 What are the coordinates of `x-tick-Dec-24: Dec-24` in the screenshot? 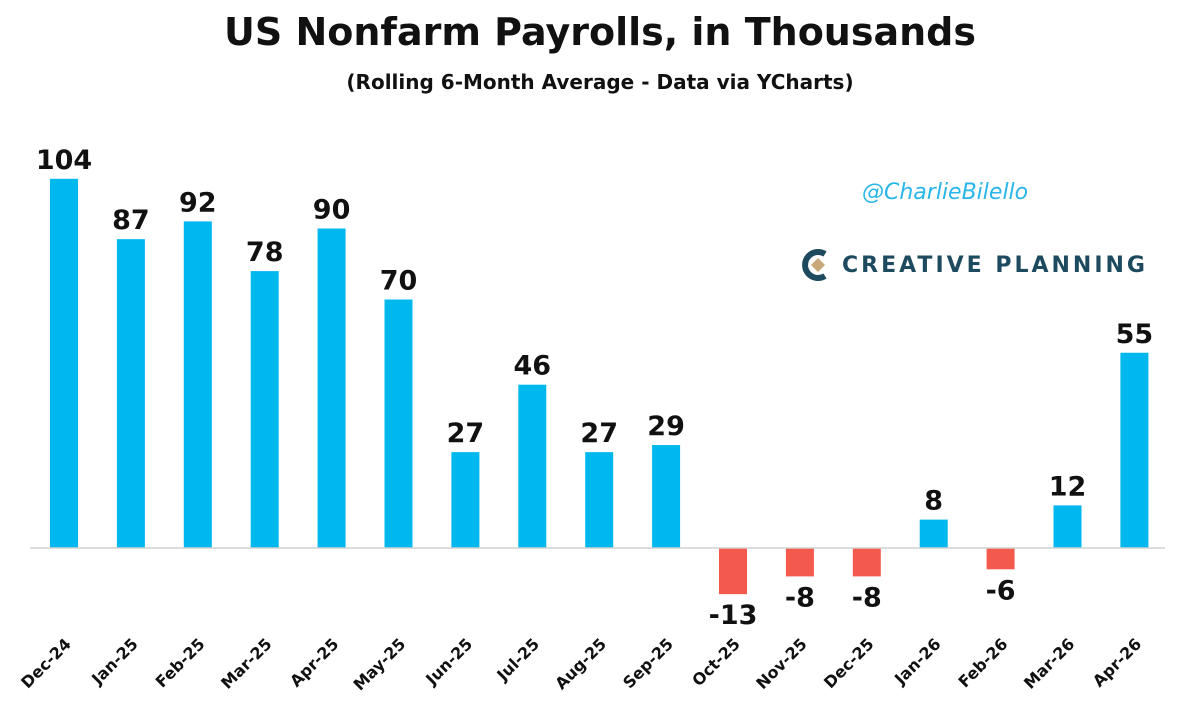 It's located at (46, 663).